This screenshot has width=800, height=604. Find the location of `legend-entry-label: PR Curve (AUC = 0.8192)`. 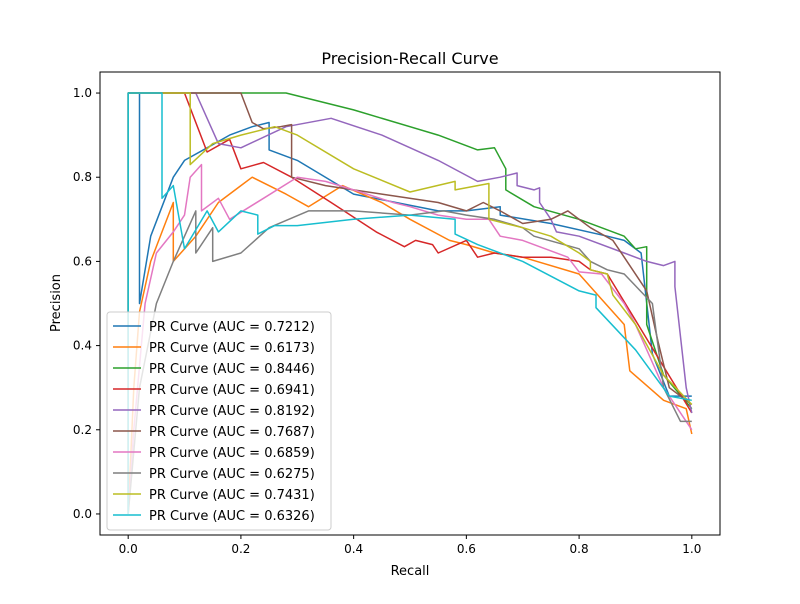

legend-entry-label: PR Curve (AUC = 0.8192) is located at coordinates (232, 411).